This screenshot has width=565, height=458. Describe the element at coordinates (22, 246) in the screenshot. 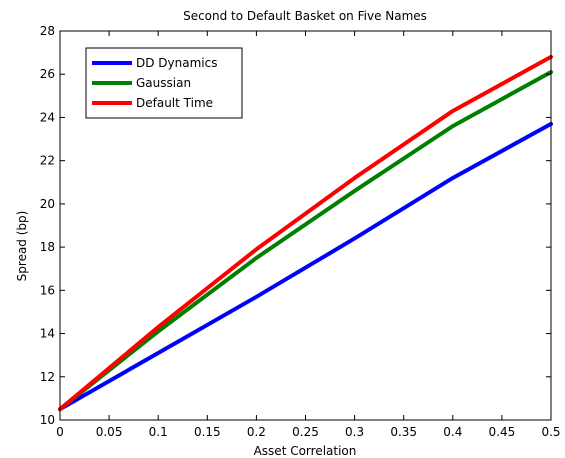

I see `y-axis-label: Spread (bp)` at that location.